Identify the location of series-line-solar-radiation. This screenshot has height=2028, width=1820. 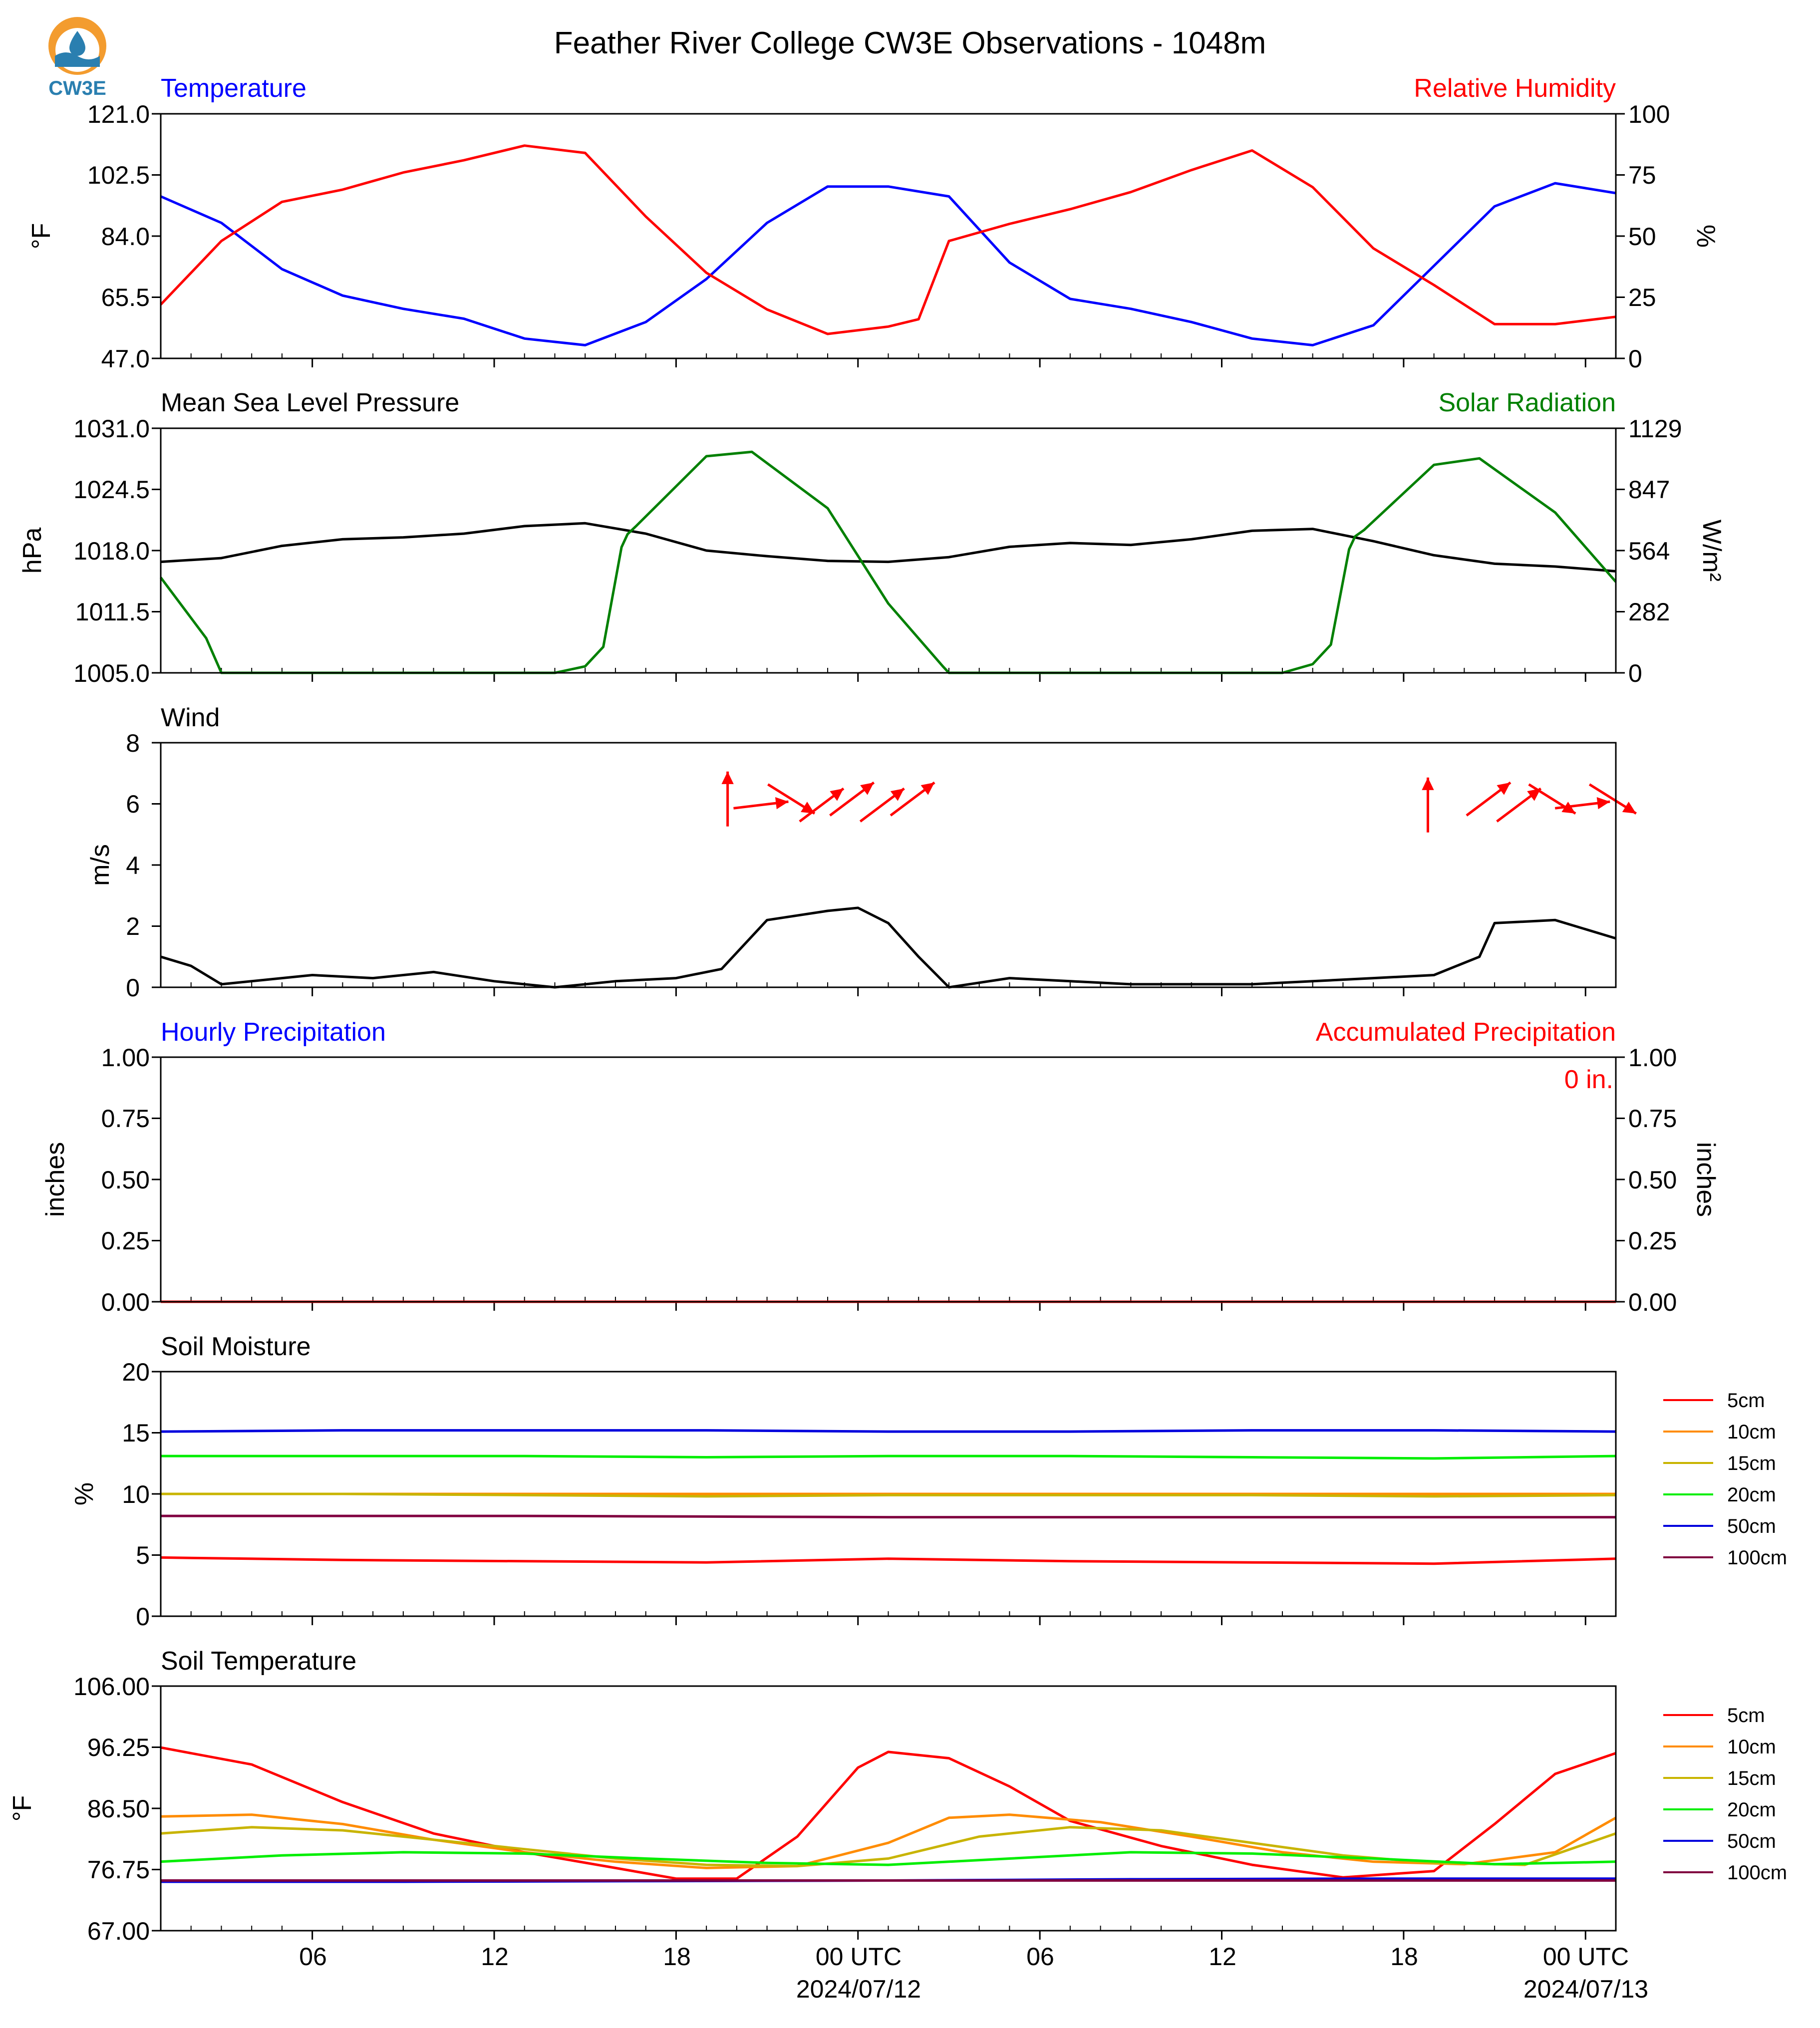
(888, 562).